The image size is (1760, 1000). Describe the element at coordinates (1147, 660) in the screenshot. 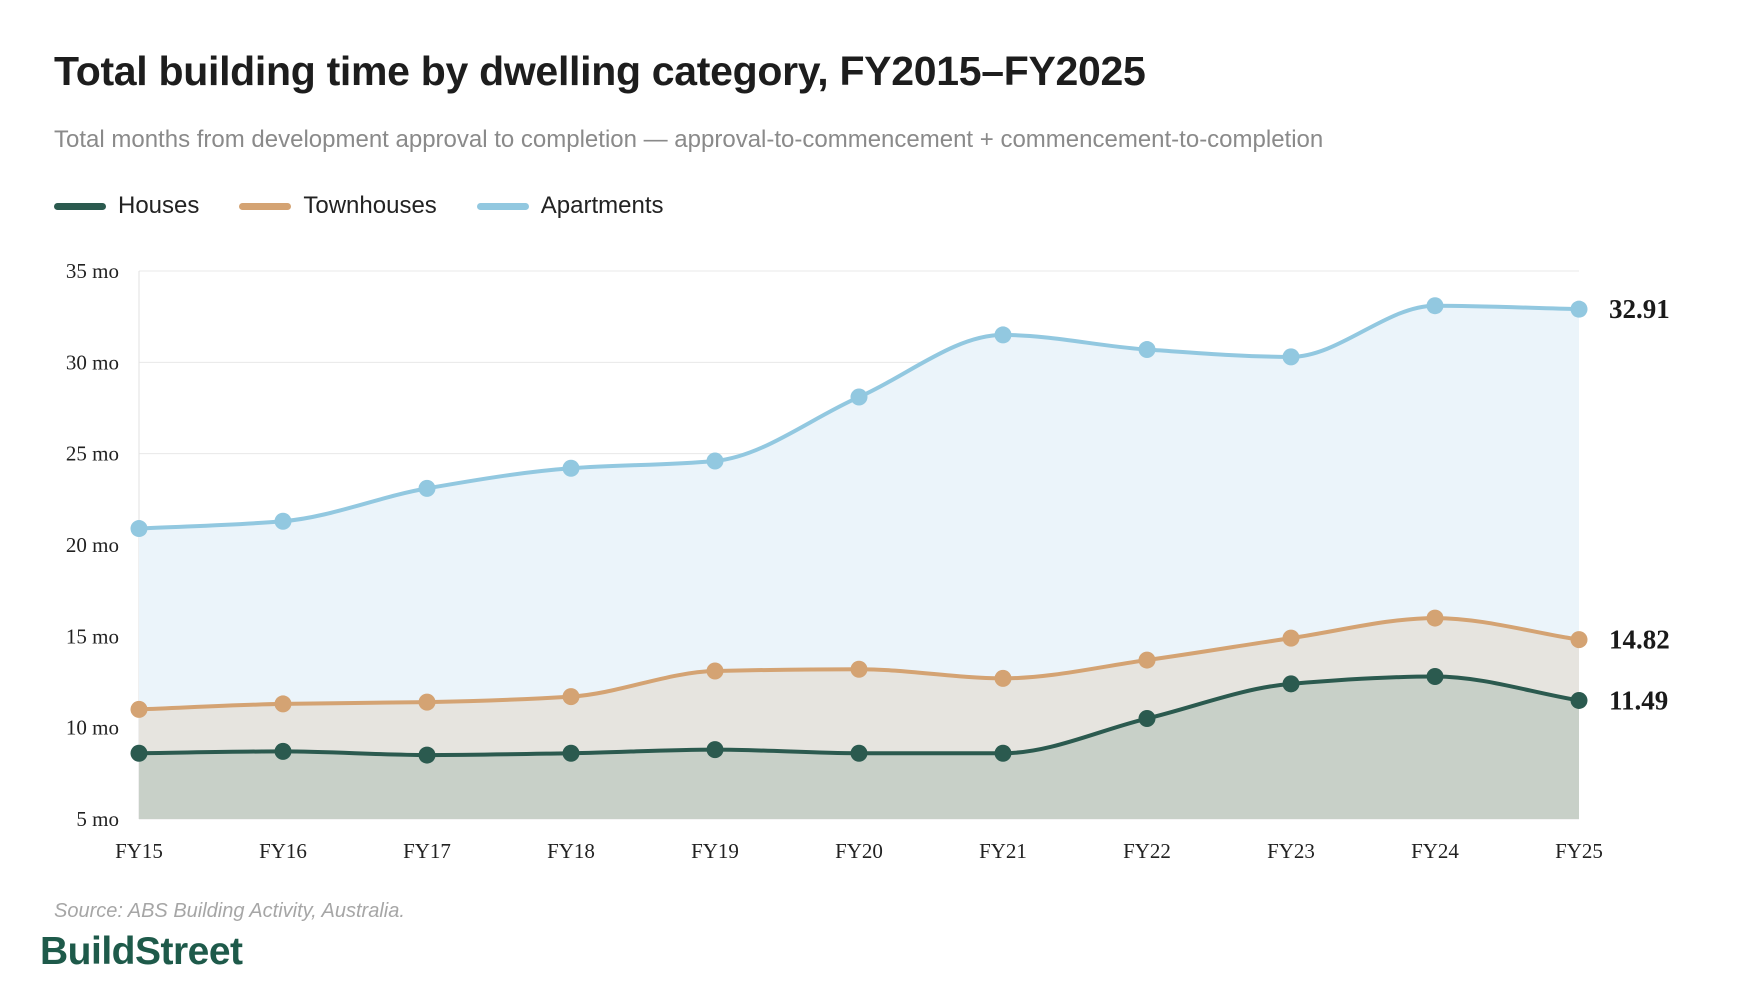

I see `point-townhouses-FY22` at that location.